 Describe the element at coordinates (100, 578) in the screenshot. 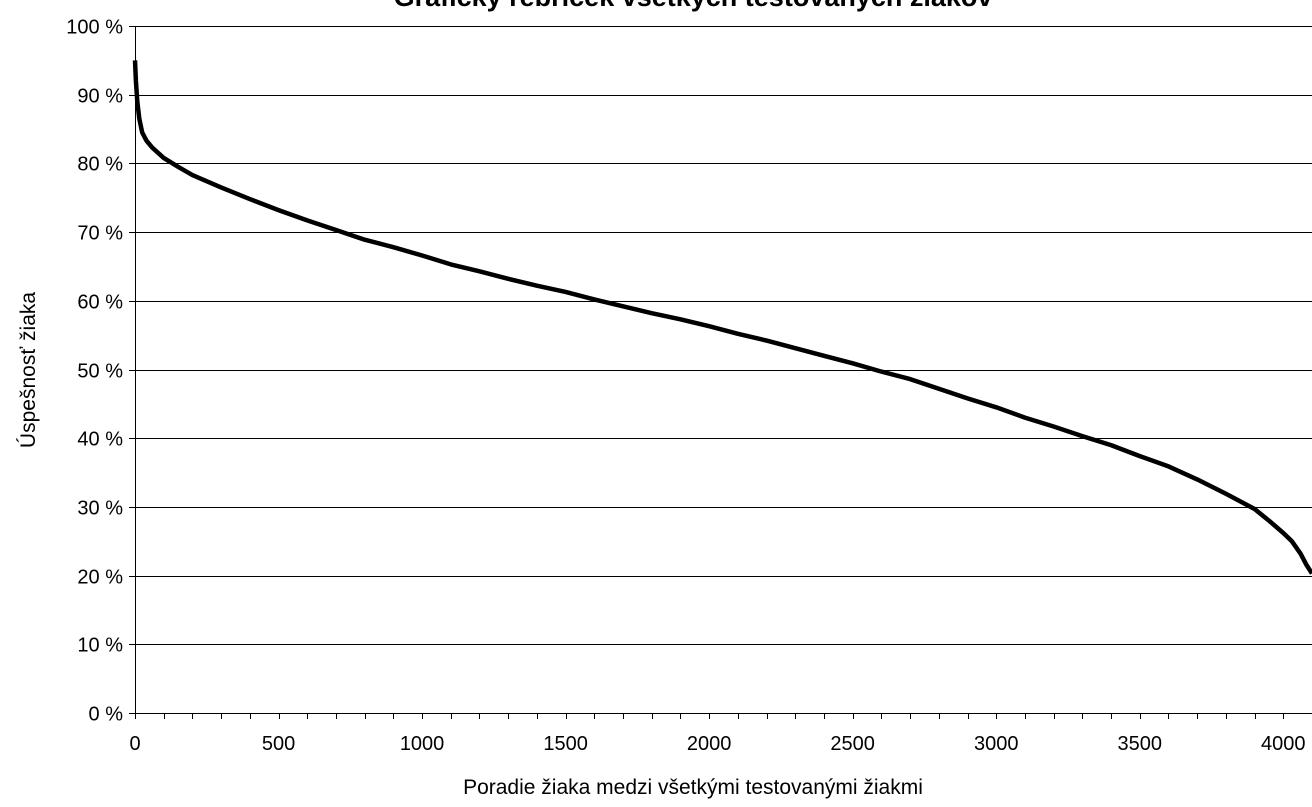

I see `y-tick-label: 20 %` at that location.